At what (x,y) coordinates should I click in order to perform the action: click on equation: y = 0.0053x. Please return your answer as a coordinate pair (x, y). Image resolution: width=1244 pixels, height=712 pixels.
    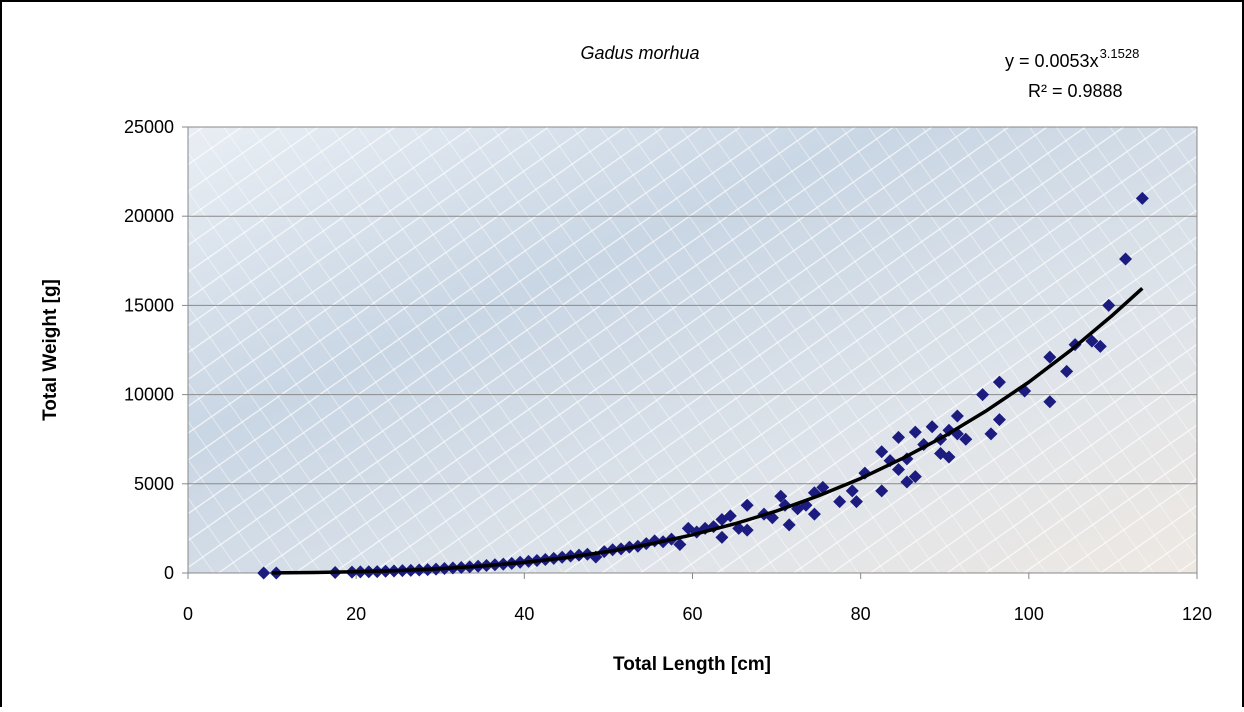
    Looking at the image, I should click on (1052, 61).